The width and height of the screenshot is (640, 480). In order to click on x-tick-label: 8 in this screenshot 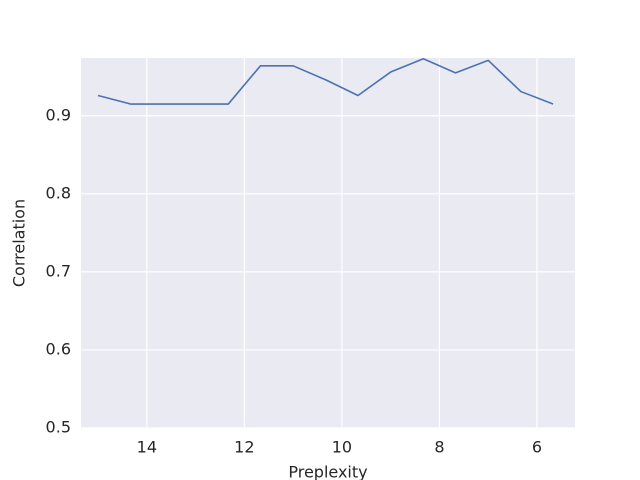, I will do `click(439, 447)`.